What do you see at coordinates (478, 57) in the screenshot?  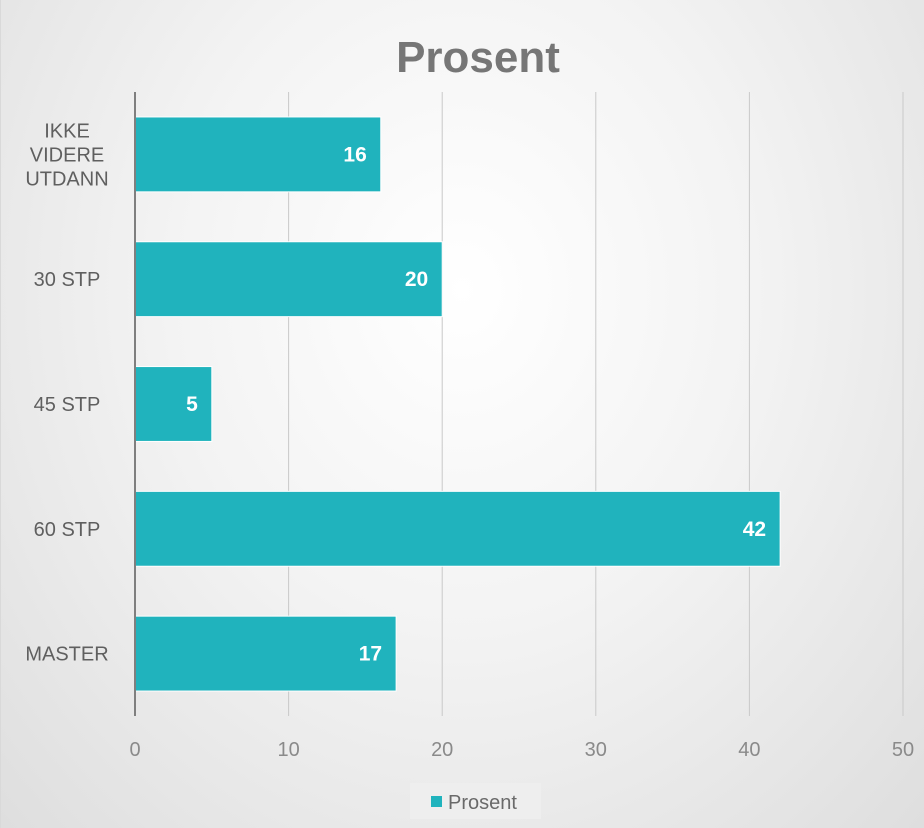 I see `chart-title: Prosent` at bounding box center [478, 57].